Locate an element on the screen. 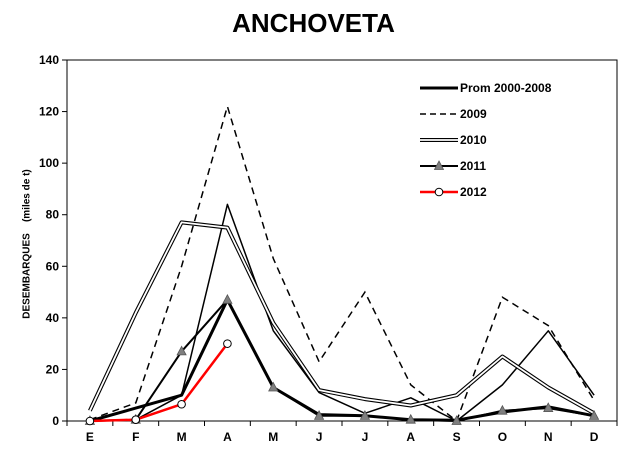  y-tick-label: 100 is located at coordinates (49, 163).